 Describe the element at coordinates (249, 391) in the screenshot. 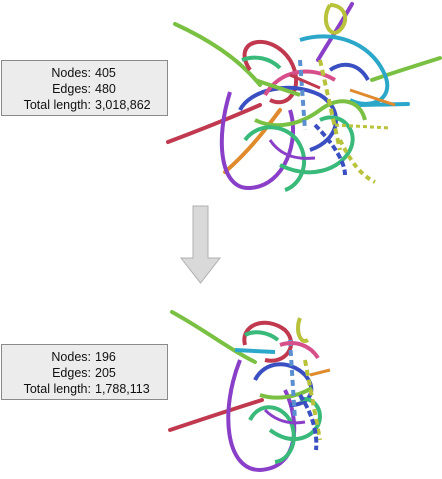

I see `graph-after` at that location.